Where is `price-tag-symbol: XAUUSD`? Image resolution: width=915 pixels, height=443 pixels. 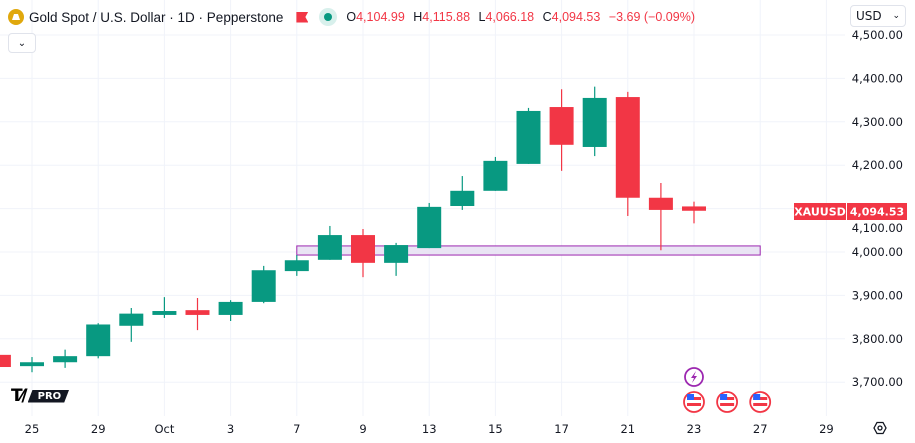 price-tag-symbol: XAUUSD is located at coordinates (820, 212).